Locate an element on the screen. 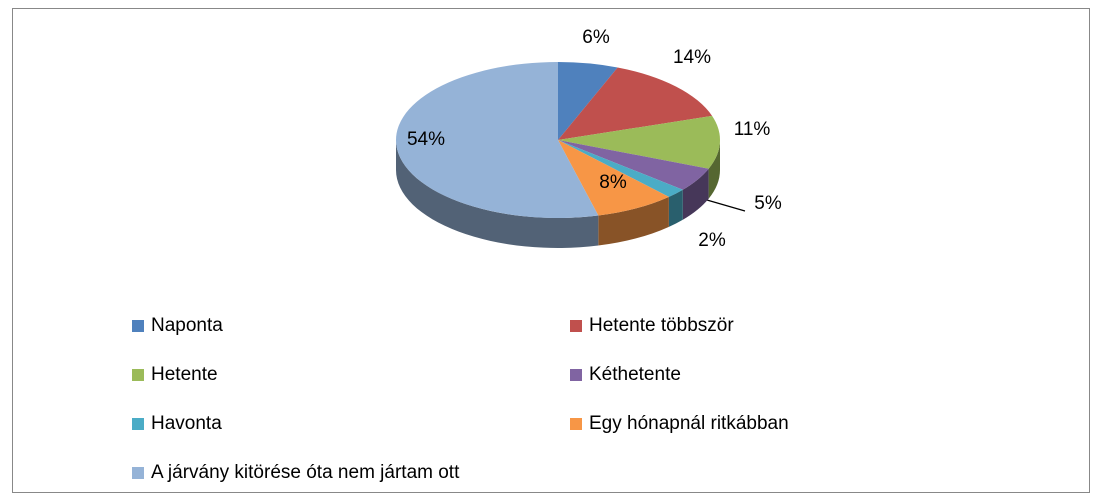 This screenshot has height=501, width=1102. legend-label: Hetente többször is located at coordinates (661, 325).